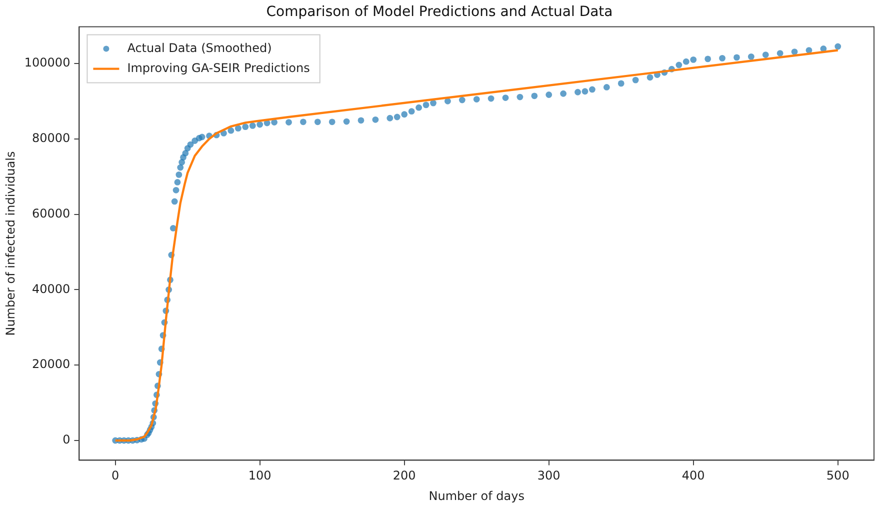  What do you see at coordinates (476, 495) in the screenshot?
I see `x-axis-title: Number of days` at bounding box center [476, 495].